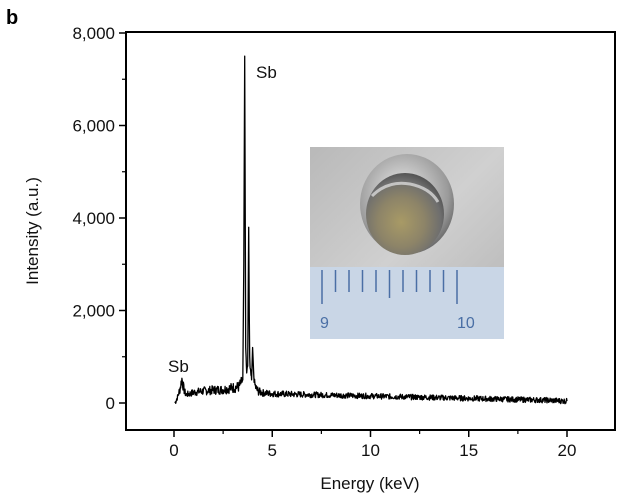 The height and width of the screenshot is (494, 618). Describe the element at coordinates (110, 403) in the screenshot. I see `y-tick-label: 0` at that location.